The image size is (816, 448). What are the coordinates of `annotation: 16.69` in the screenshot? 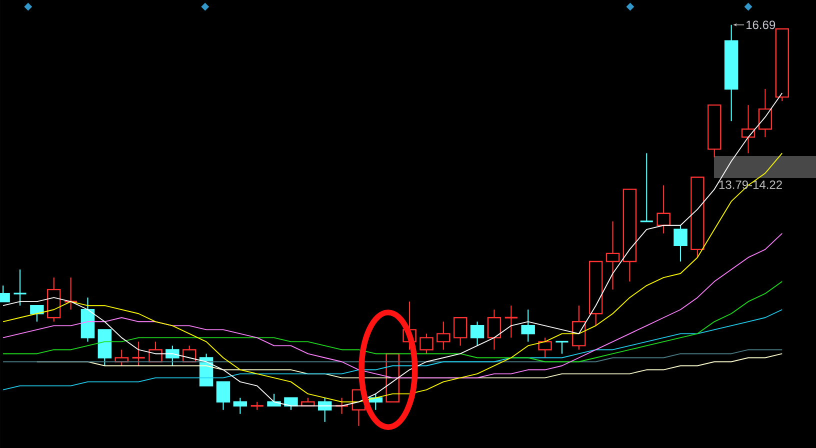 It's located at (761, 25).